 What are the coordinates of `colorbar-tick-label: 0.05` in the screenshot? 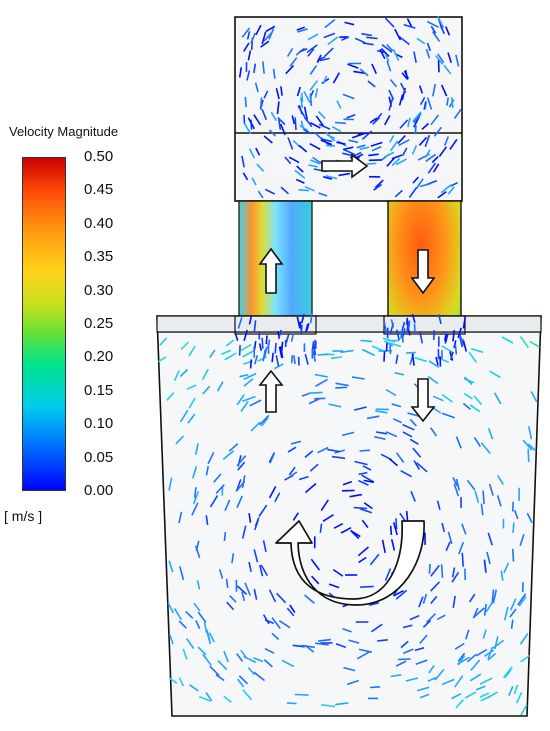 It's located at (99, 457).